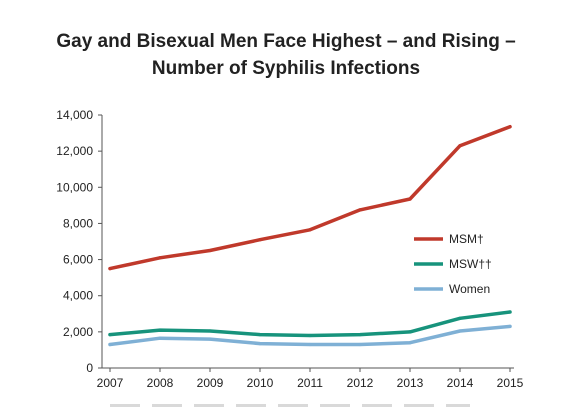  I want to click on decorative-strip, so click(290, 405).